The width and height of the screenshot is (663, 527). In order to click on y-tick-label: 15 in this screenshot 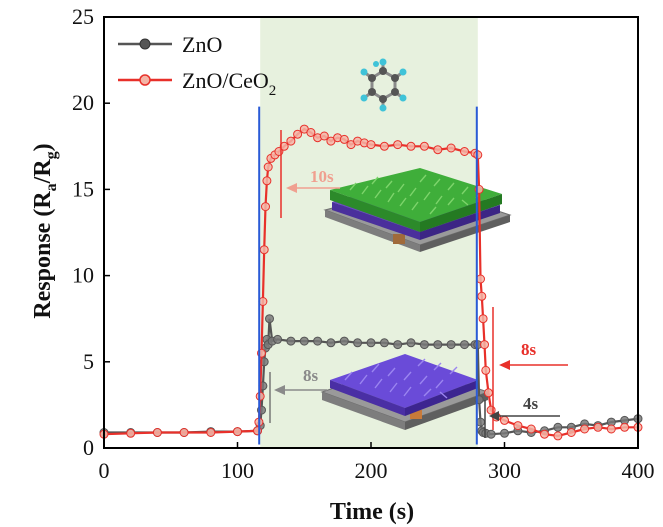, I will do `click(83, 188)`.